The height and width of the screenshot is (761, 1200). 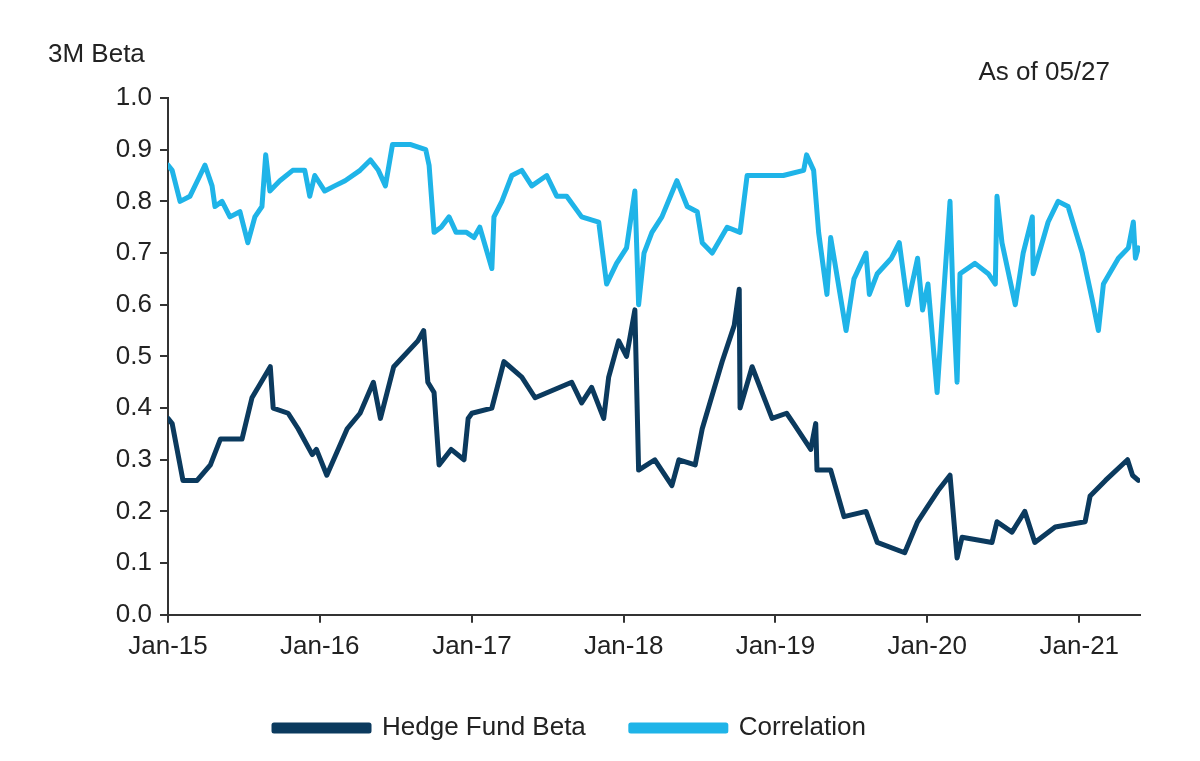 What do you see at coordinates (133, 251) in the screenshot?
I see `y-tick-label: 0.7` at bounding box center [133, 251].